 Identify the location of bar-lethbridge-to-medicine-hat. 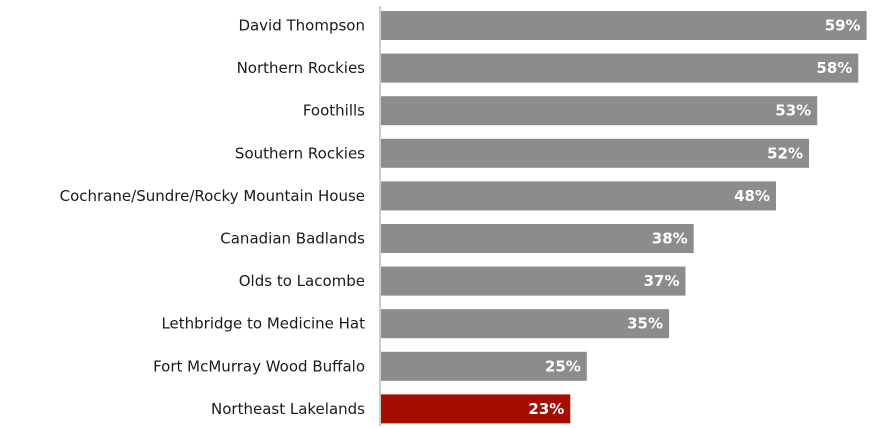
(525, 324).